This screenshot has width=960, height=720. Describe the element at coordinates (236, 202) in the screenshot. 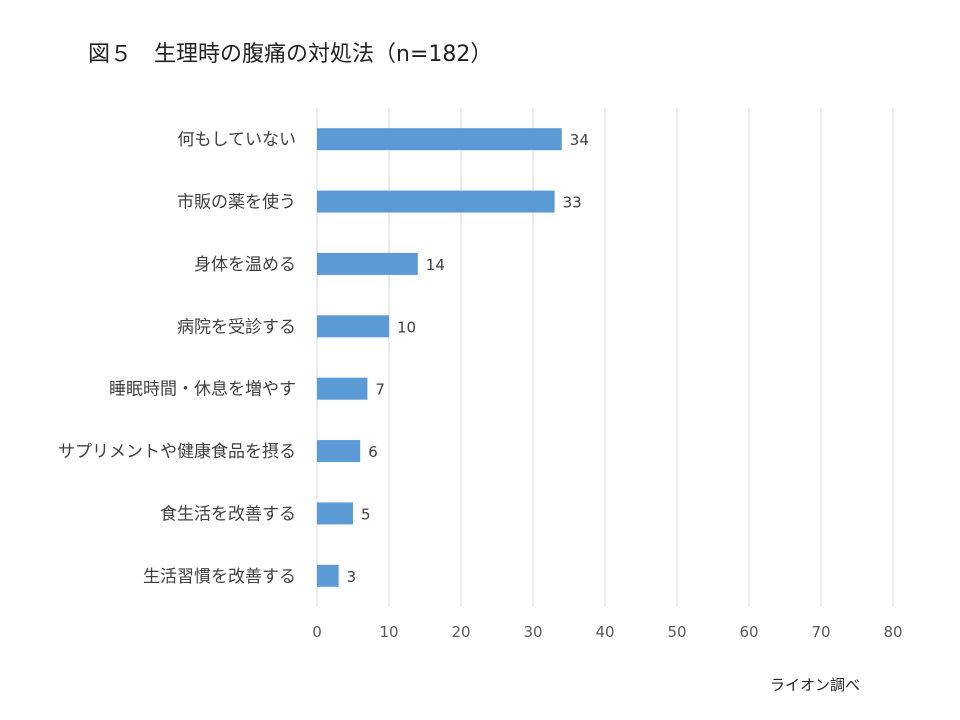

I see `category-label: 市販の薬を使う` at that location.